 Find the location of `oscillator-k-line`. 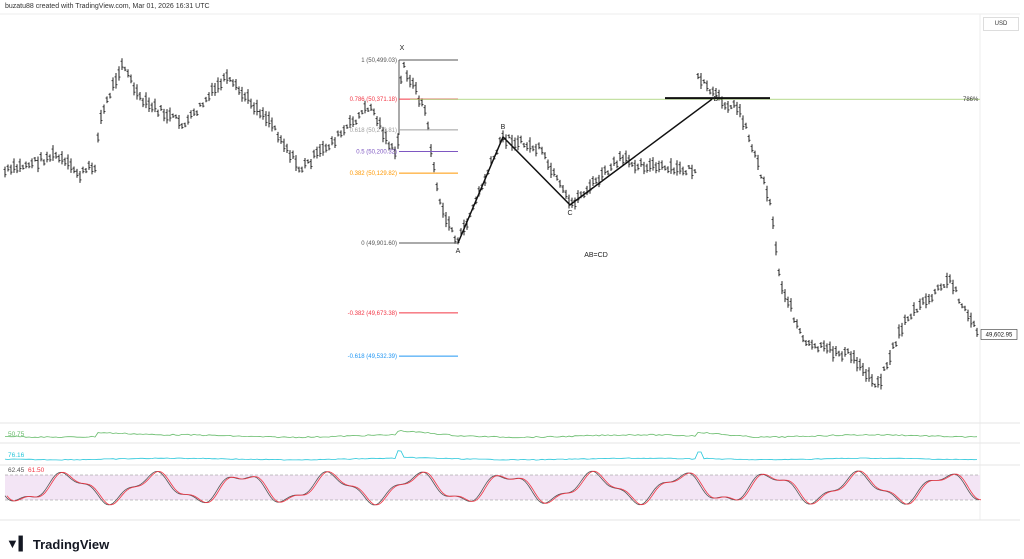

oscillator-k-line is located at coordinates (492, 488).